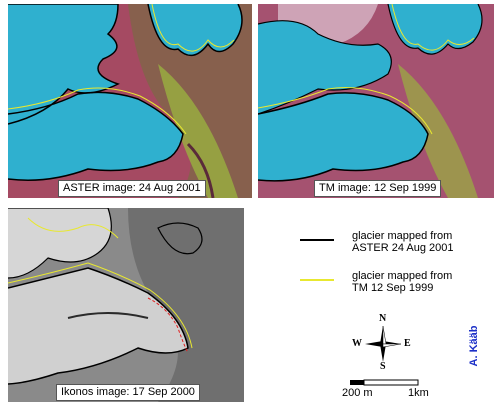  What do you see at coordinates (317, 240) in the screenshot?
I see `legend-swatch-aster` at bounding box center [317, 240].